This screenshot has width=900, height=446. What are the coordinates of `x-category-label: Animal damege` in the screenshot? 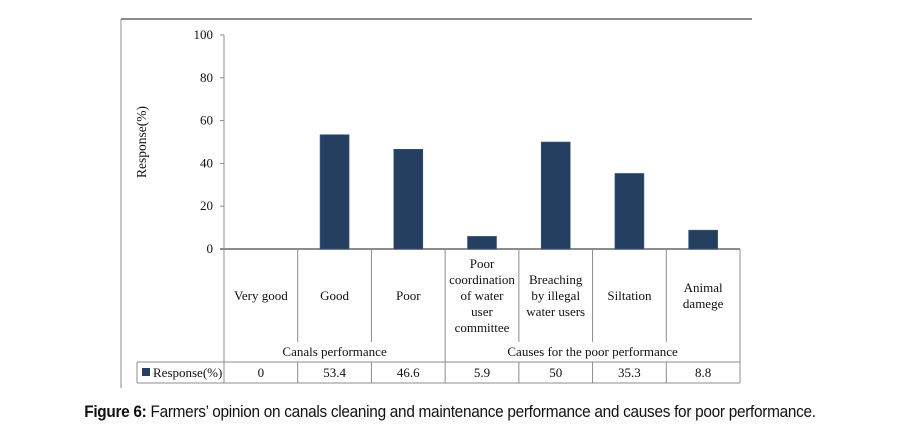 It's located at (703, 295).